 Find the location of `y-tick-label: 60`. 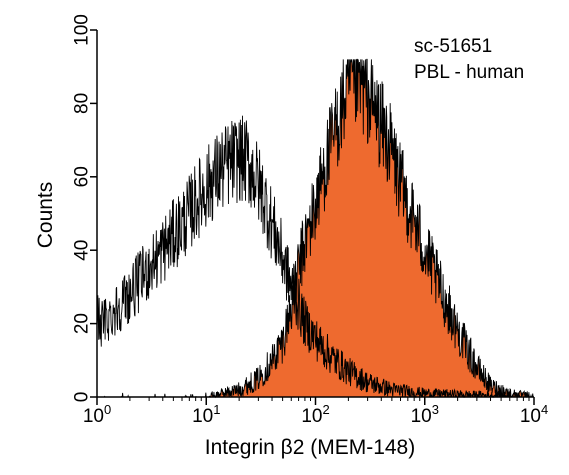

y-tick-label: 60 is located at coordinates (82, 176).